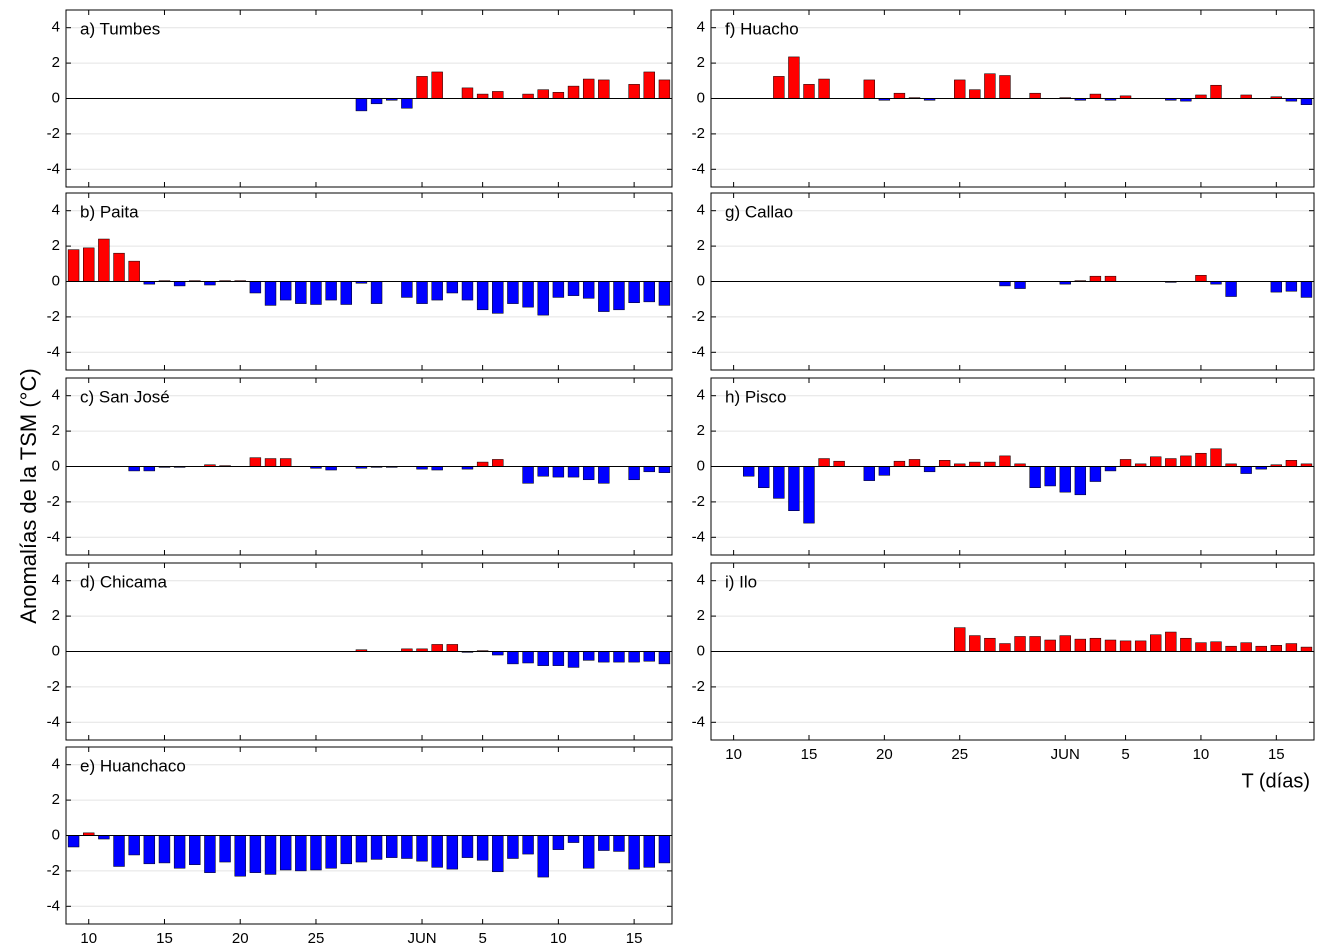  Describe the element at coordinates (109, 211) in the screenshot. I see `panel-title: b) Paita` at that location.